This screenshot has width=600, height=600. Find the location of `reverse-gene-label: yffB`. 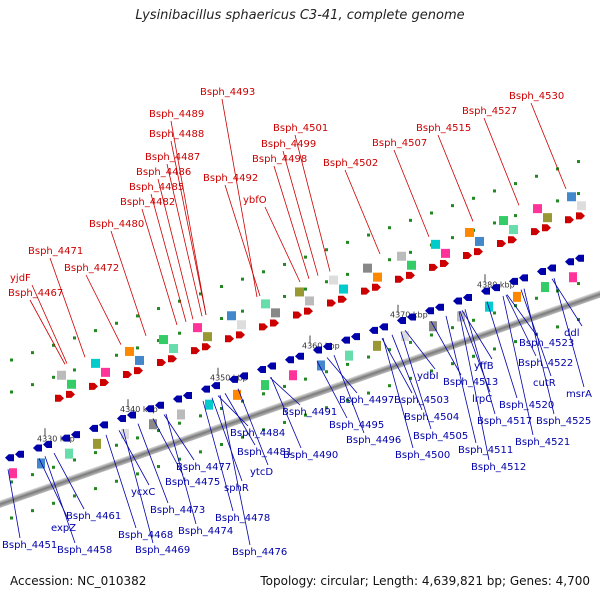

reverse-gene-label: yffB is located at coordinates (484, 366).